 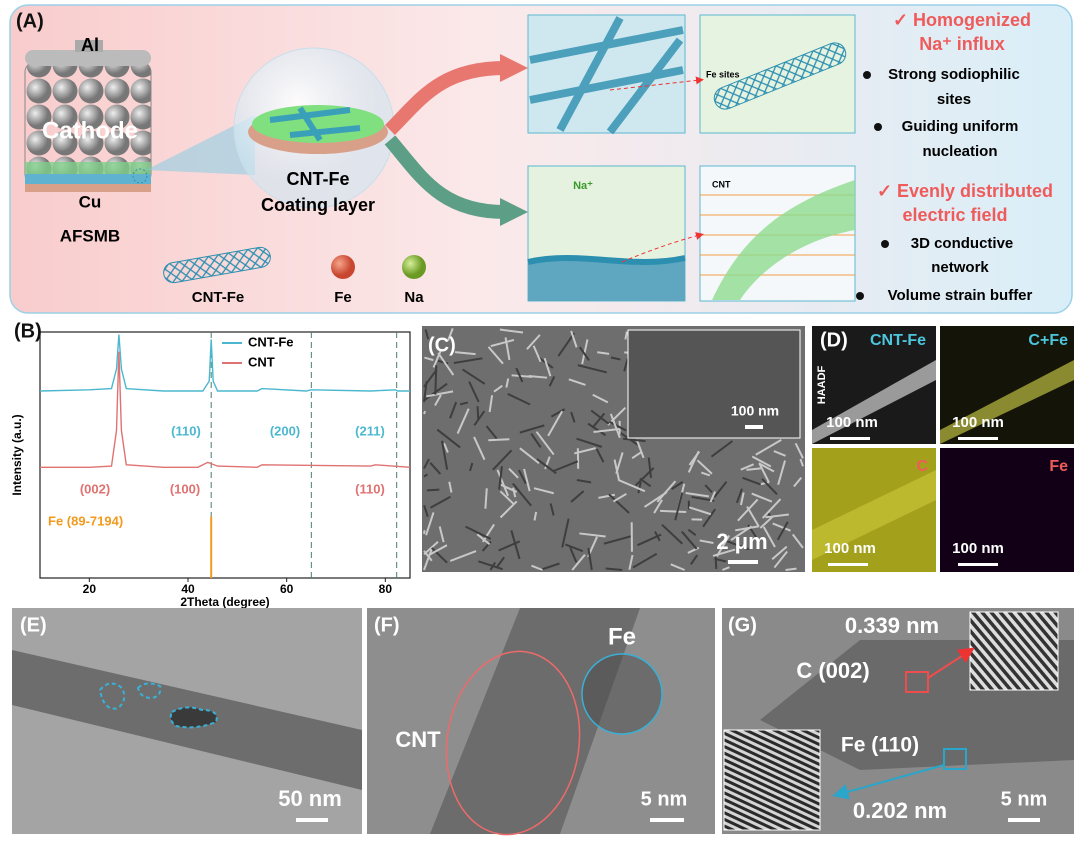 I want to click on legend-label: CNT-Fe, so click(x=271, y=341).